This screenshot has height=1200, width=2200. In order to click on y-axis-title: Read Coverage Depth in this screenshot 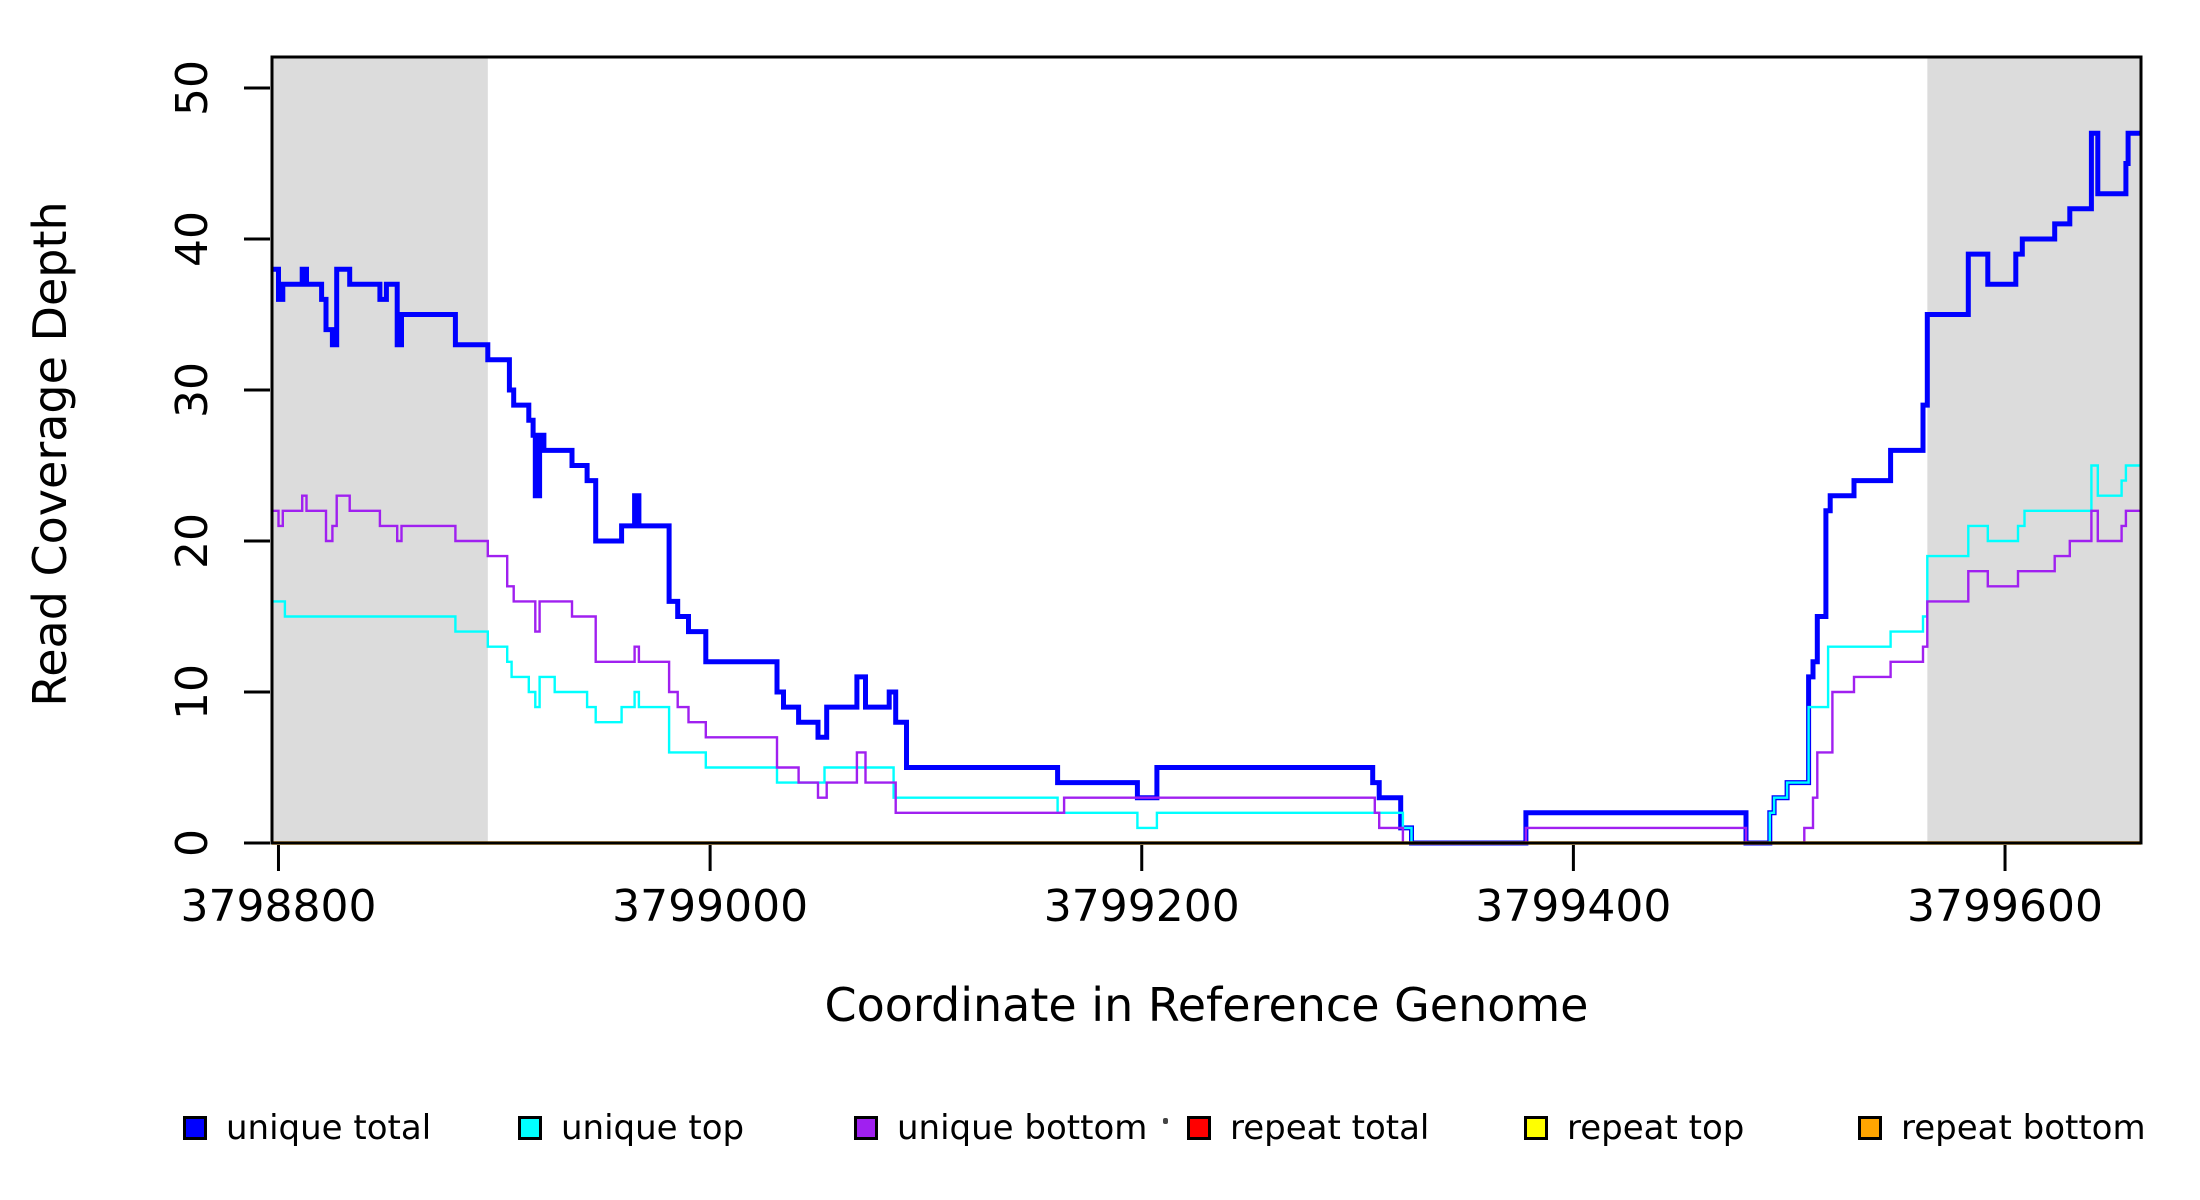, I will do `click(50, 454)`.